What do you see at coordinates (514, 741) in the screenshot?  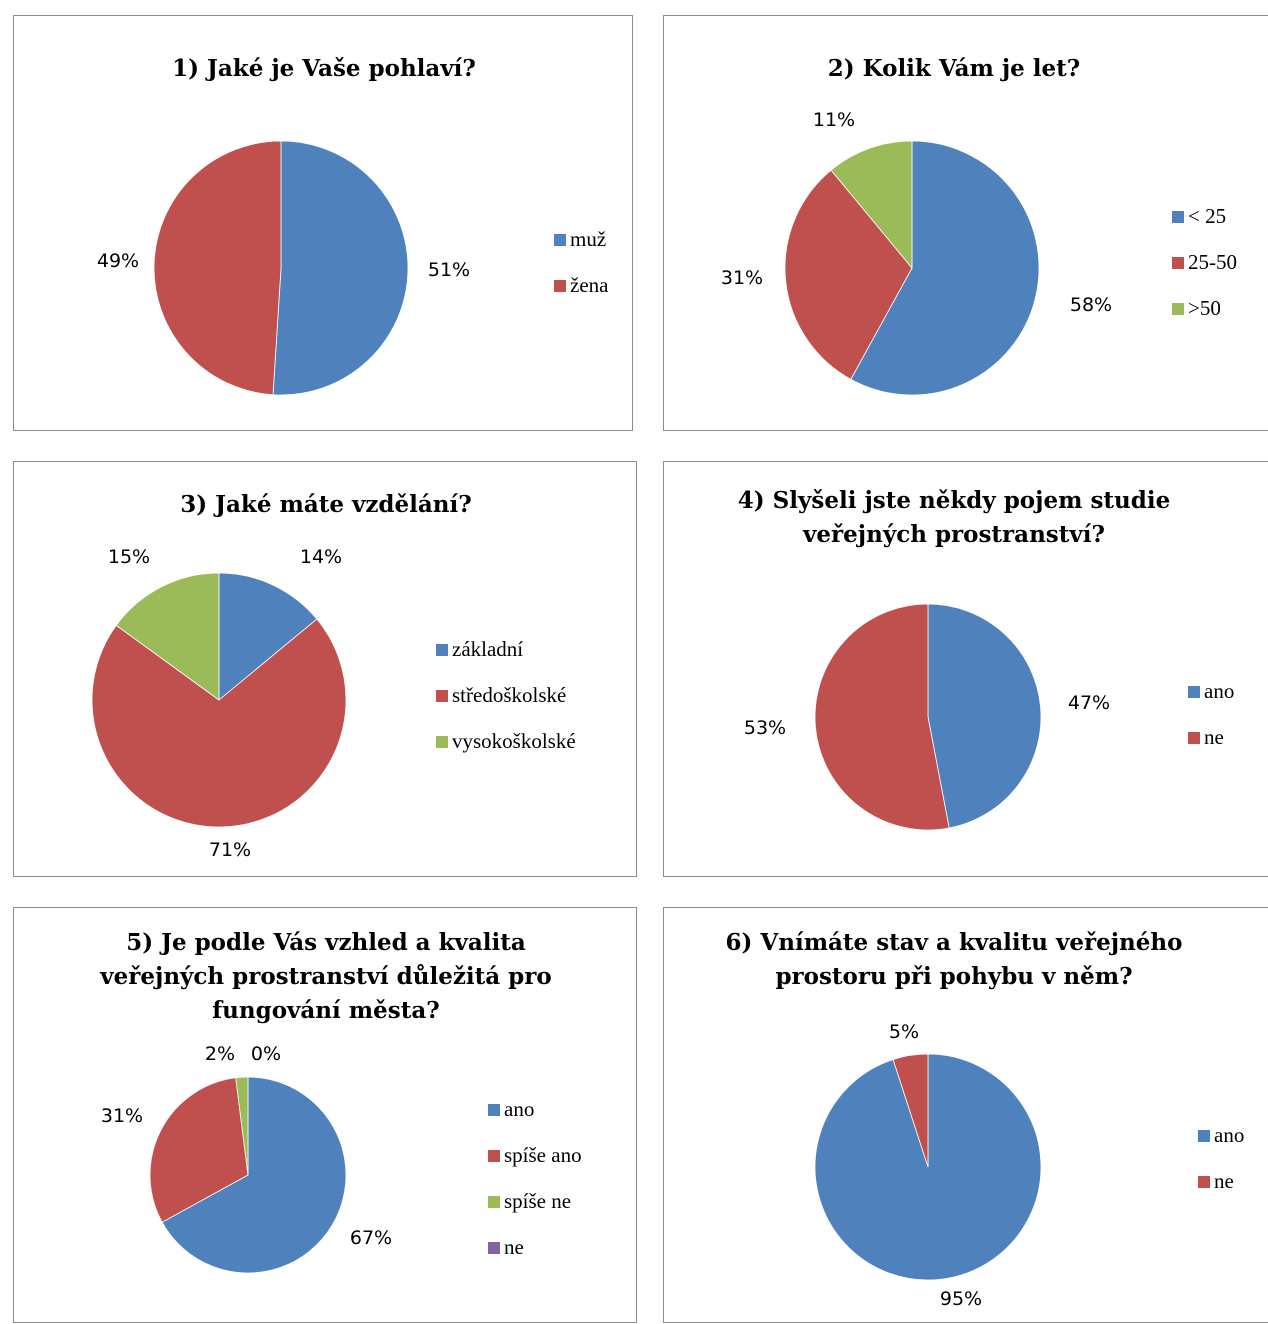 I see `legend-label: vysokoškolské` at bounding box center [514, 741].